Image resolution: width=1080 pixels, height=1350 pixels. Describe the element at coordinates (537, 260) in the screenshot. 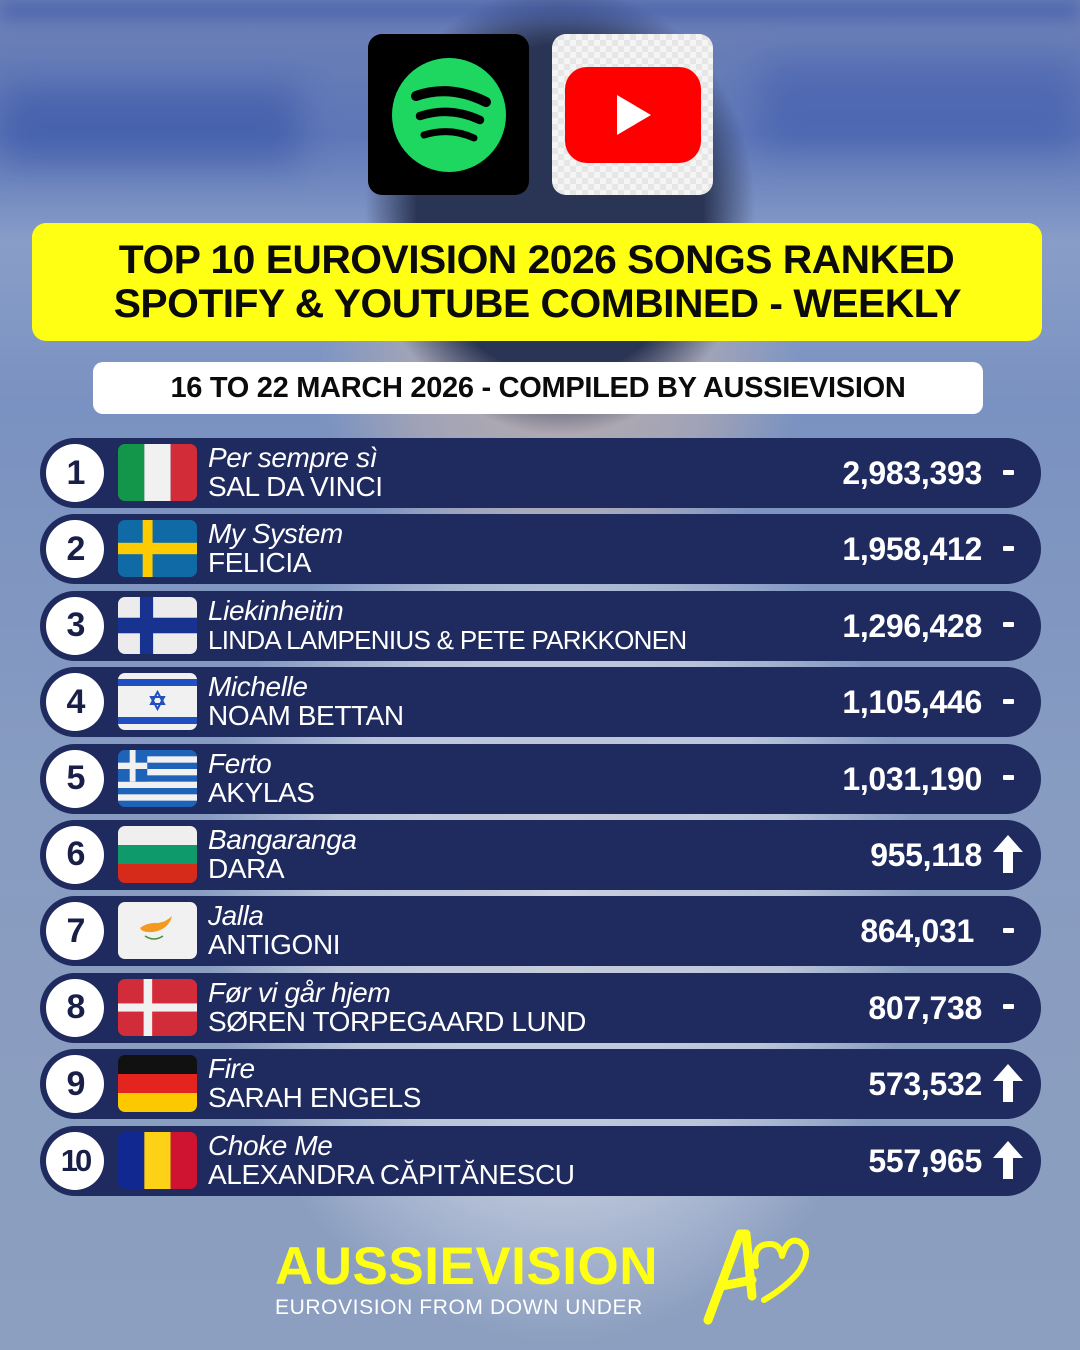

I see `title-line-1: TOP 10 EUROVISION 2026 SONGS RANKED` at that location.